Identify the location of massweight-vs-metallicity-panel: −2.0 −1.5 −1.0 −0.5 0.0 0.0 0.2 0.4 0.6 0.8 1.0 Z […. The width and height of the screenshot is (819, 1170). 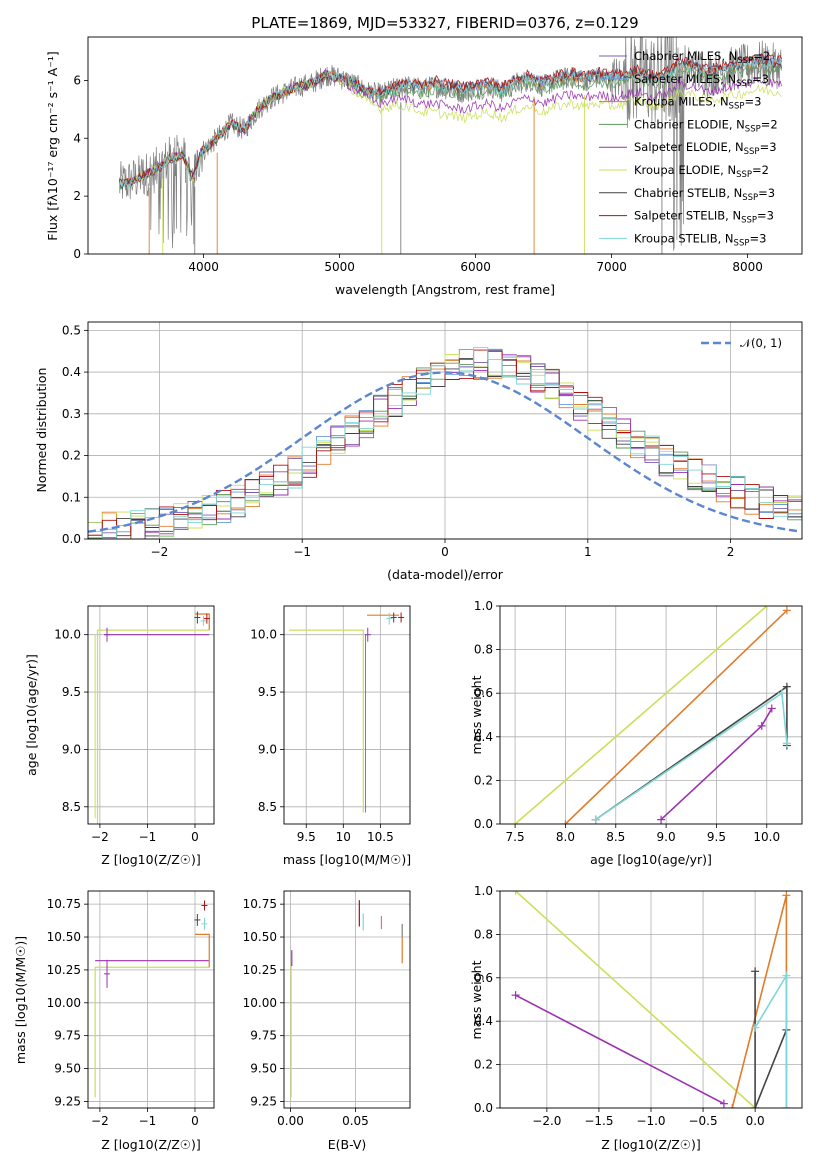
(636, 1018).